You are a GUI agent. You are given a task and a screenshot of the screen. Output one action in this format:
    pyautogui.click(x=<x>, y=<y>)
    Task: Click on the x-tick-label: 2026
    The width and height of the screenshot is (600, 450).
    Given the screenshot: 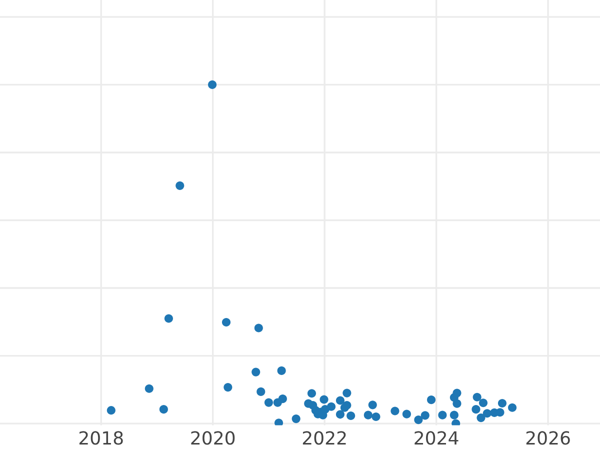 What is the action you would take?
    pyautogui.click(x=548, y=438)
    